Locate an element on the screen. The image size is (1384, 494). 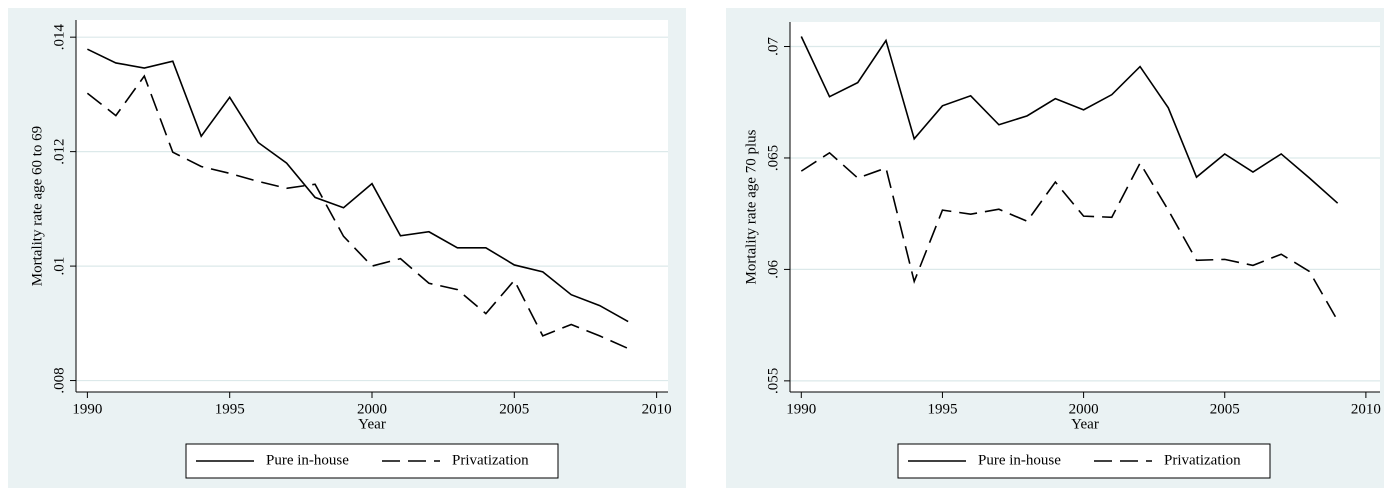
y-tick-label: .01 is located at coordinates (59, 266).